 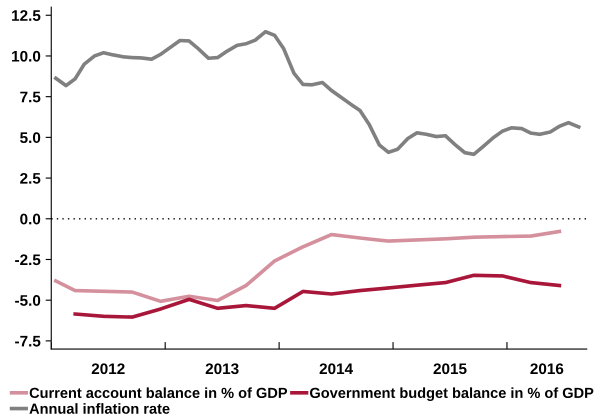 I want to click on y-tick-label: 7.5, so click(x=30, y=97).